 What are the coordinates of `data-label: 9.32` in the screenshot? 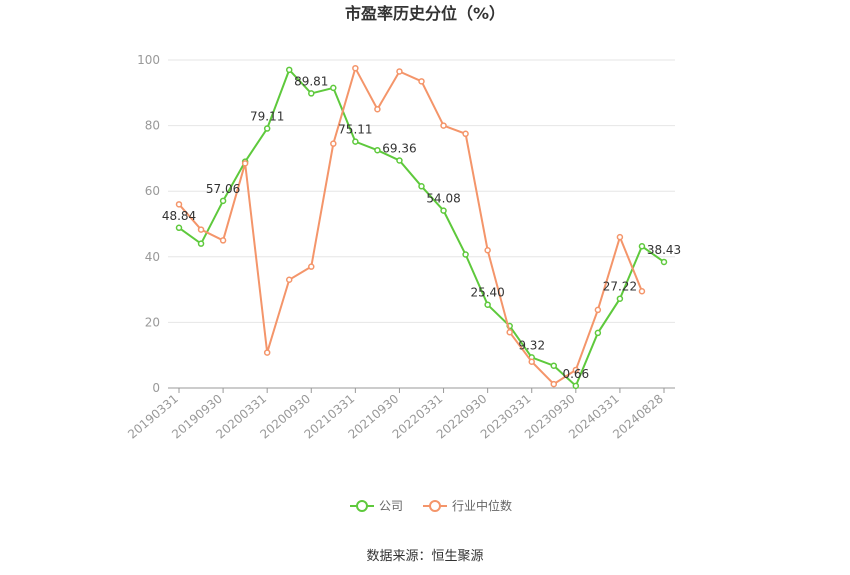 It's located at (531, 345).